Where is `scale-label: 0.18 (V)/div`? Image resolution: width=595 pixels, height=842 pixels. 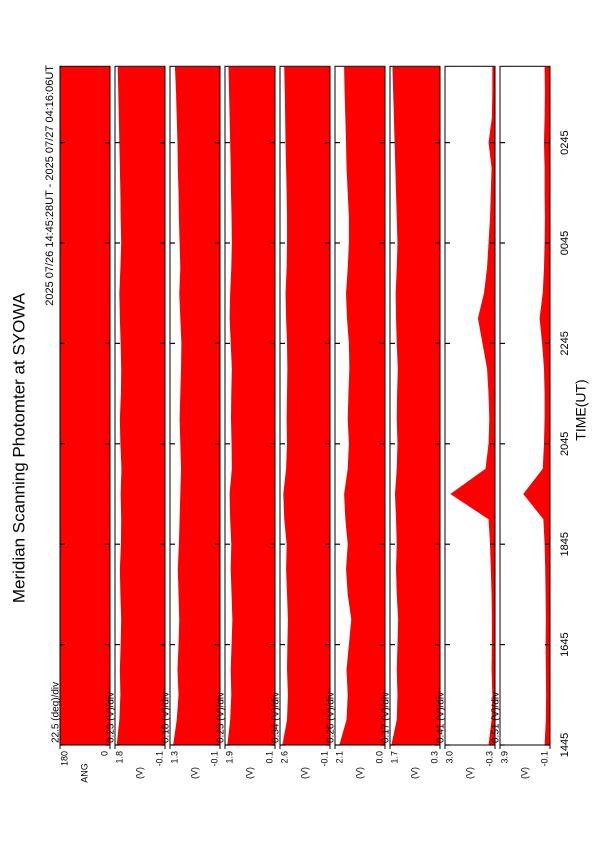 scale-label: 0.18 (V)/div is located at coordinates (166, 717).